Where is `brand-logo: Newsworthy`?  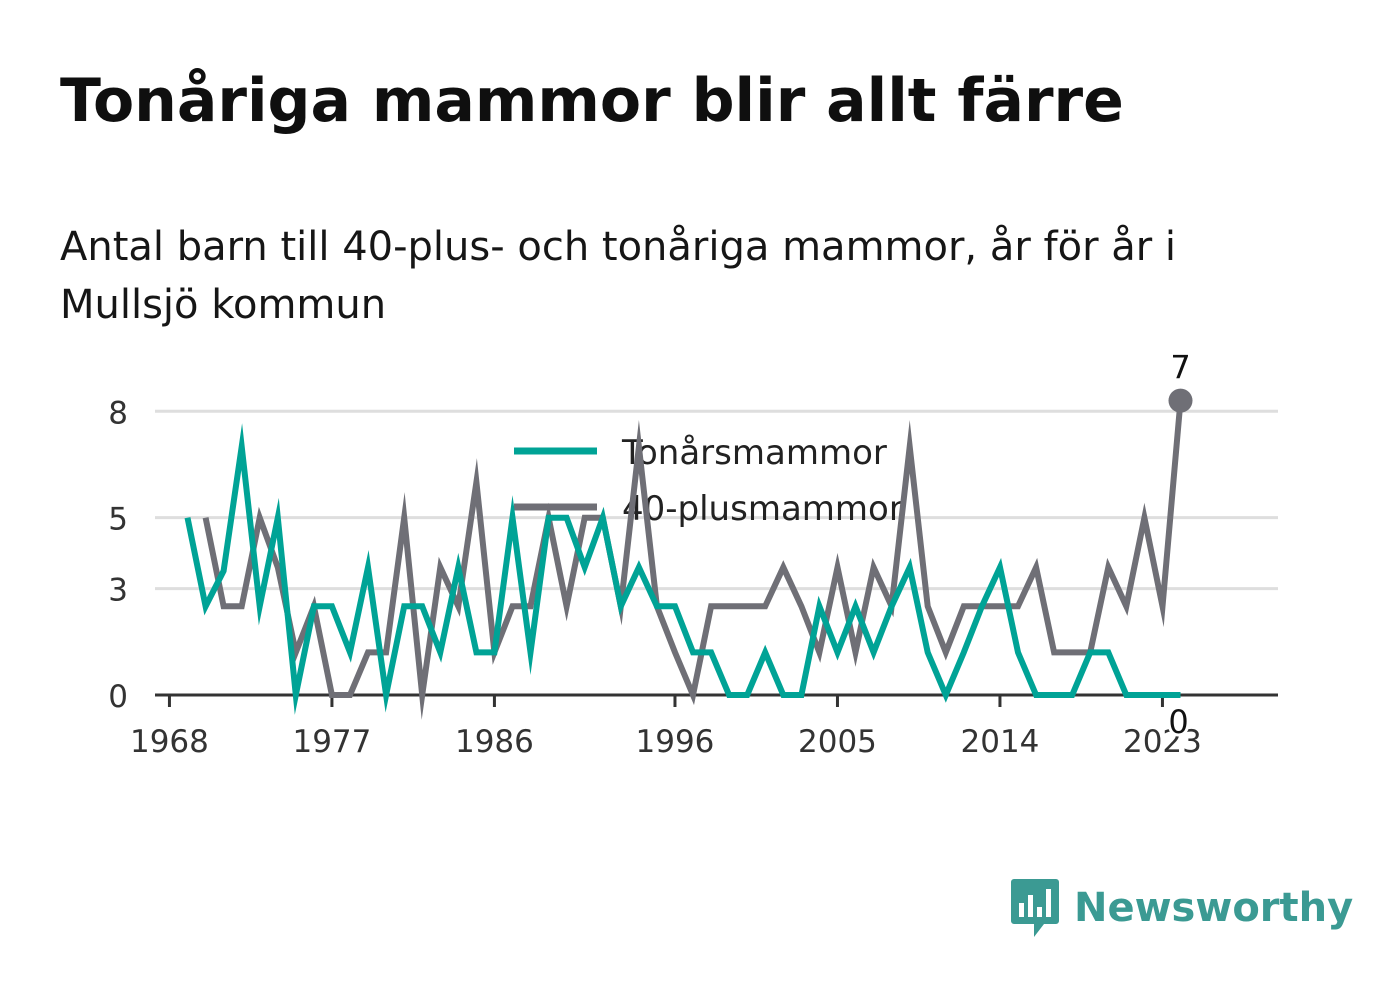 brand-logo: Newsworthy is located at coordinates (1181, 908).